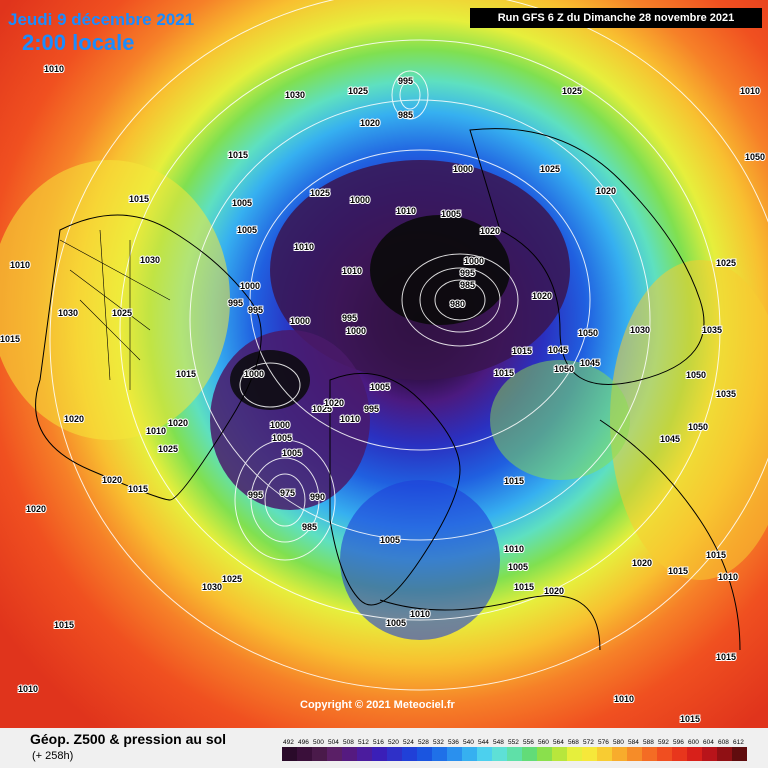 The width and height of the screenshot is (768, 768). I want to click on scale-label: 524, so click(408, 742).